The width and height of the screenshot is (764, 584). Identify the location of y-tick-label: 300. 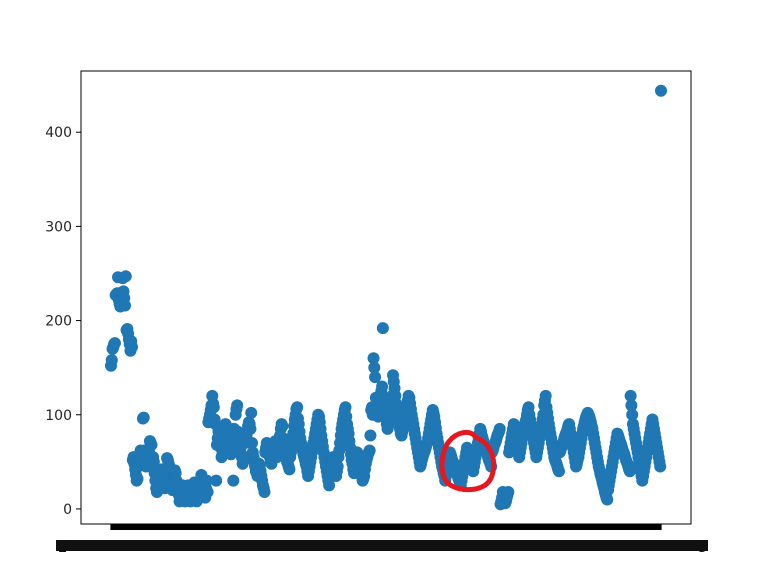
(58, 227).